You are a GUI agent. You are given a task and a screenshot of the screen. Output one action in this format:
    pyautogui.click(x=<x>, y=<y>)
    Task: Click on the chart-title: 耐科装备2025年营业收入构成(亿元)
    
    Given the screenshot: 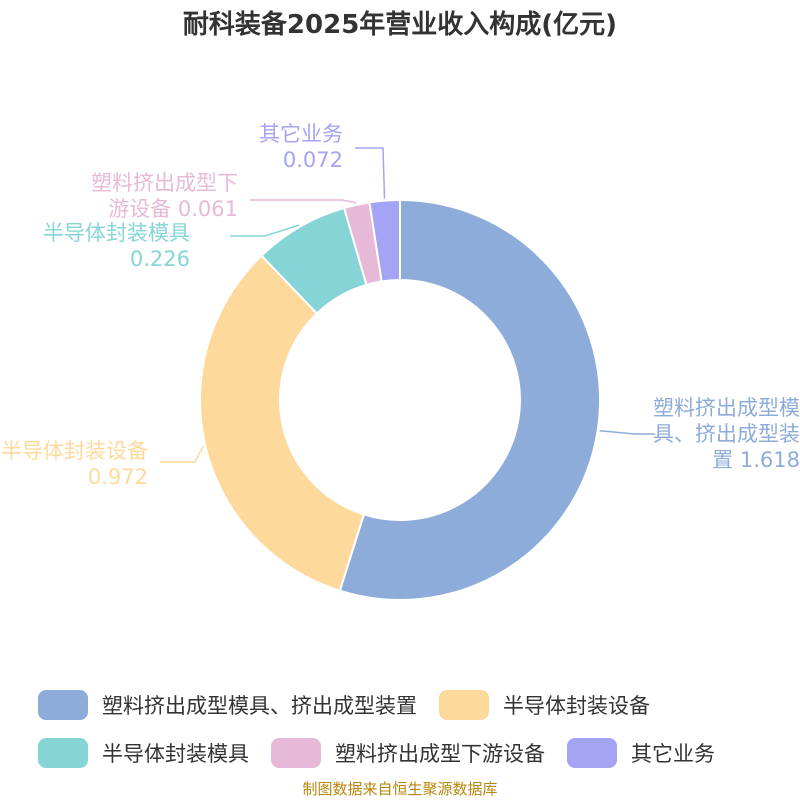 What is the action you would take?
    pyautogui.click(x=400, y=24)
    